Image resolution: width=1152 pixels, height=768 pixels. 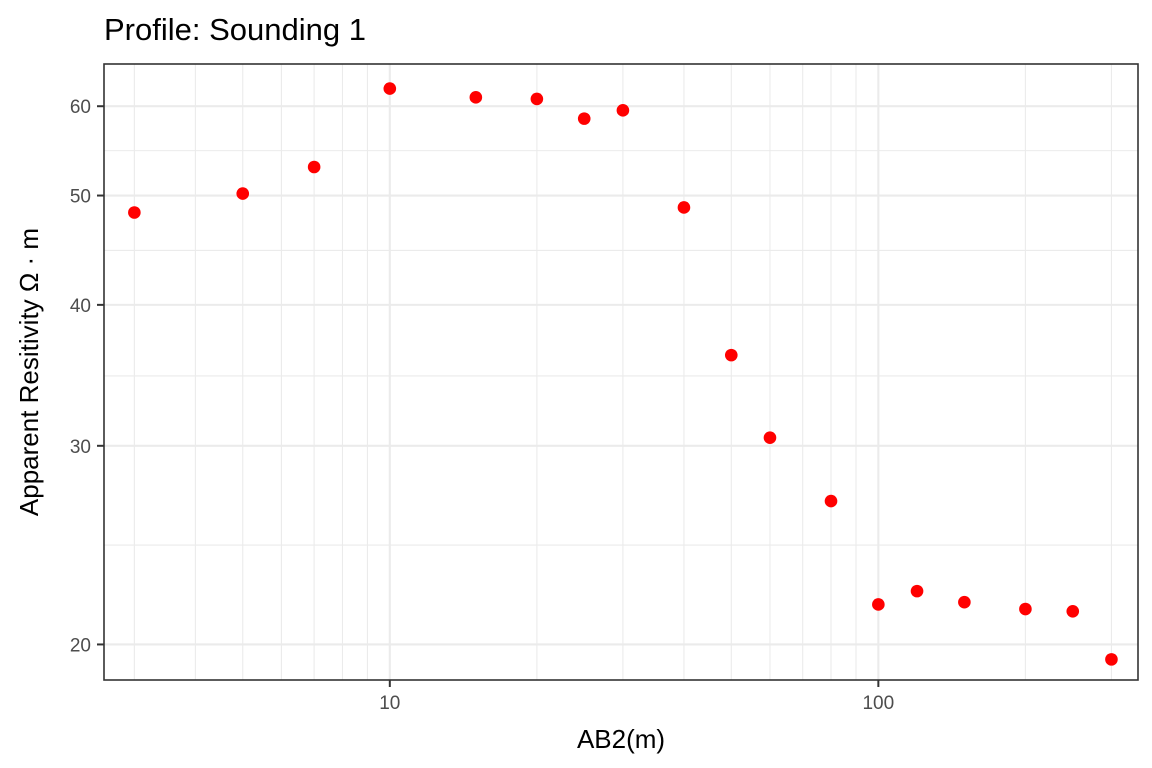 What do you see at coordinates (29, 372) in the screenshot?
I see `y-axis-title: Apparent Resitivity Ω · m` at bounding box center [29, 372].